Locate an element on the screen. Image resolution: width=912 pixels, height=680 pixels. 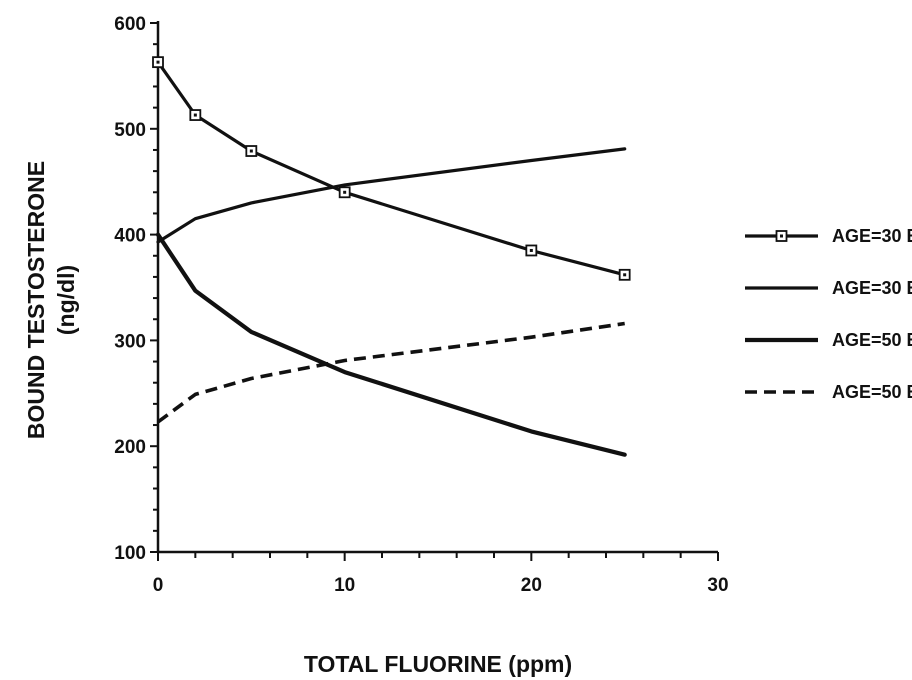
y-tick-label: 600 is located at coordinates (130, 24).